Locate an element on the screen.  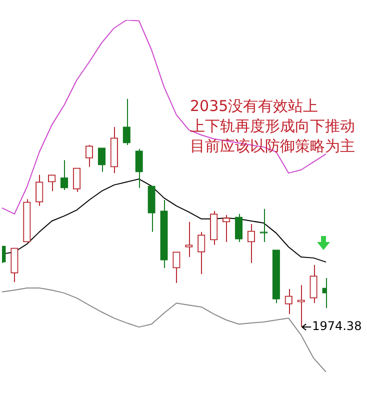
annotation: 2035没有有效站上 is located at coordinates (254, 105).